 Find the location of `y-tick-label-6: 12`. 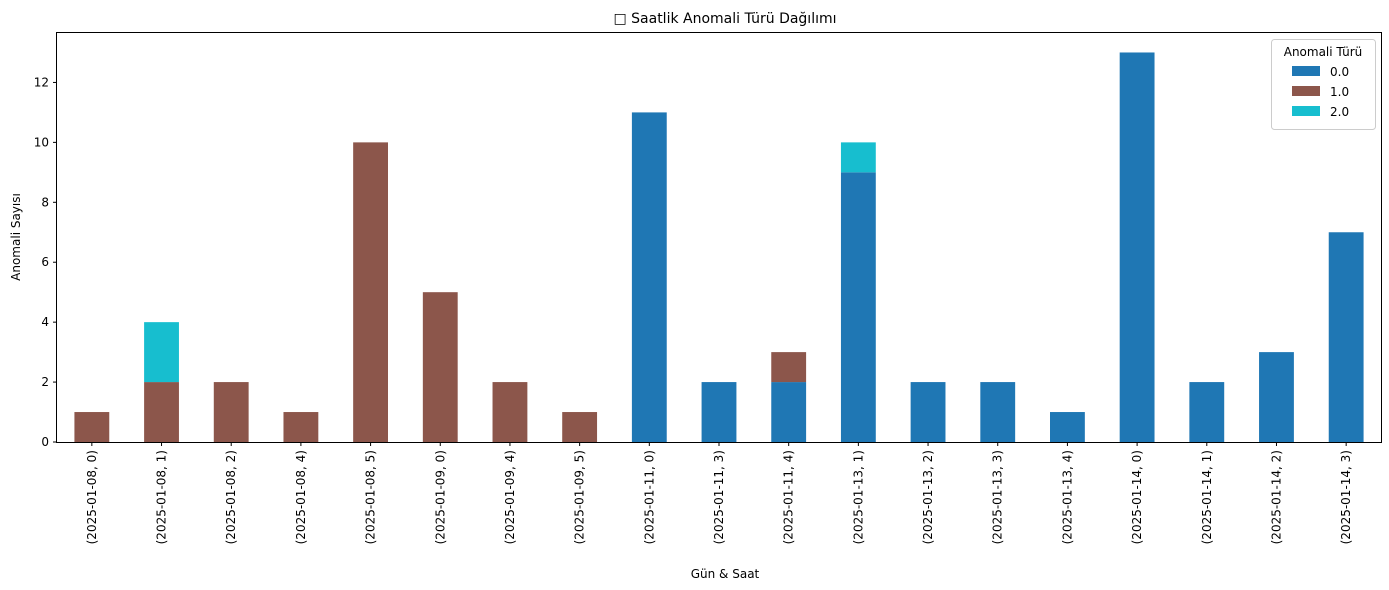

y-tick-label-6: 12 is located at coordinates (41, 82).